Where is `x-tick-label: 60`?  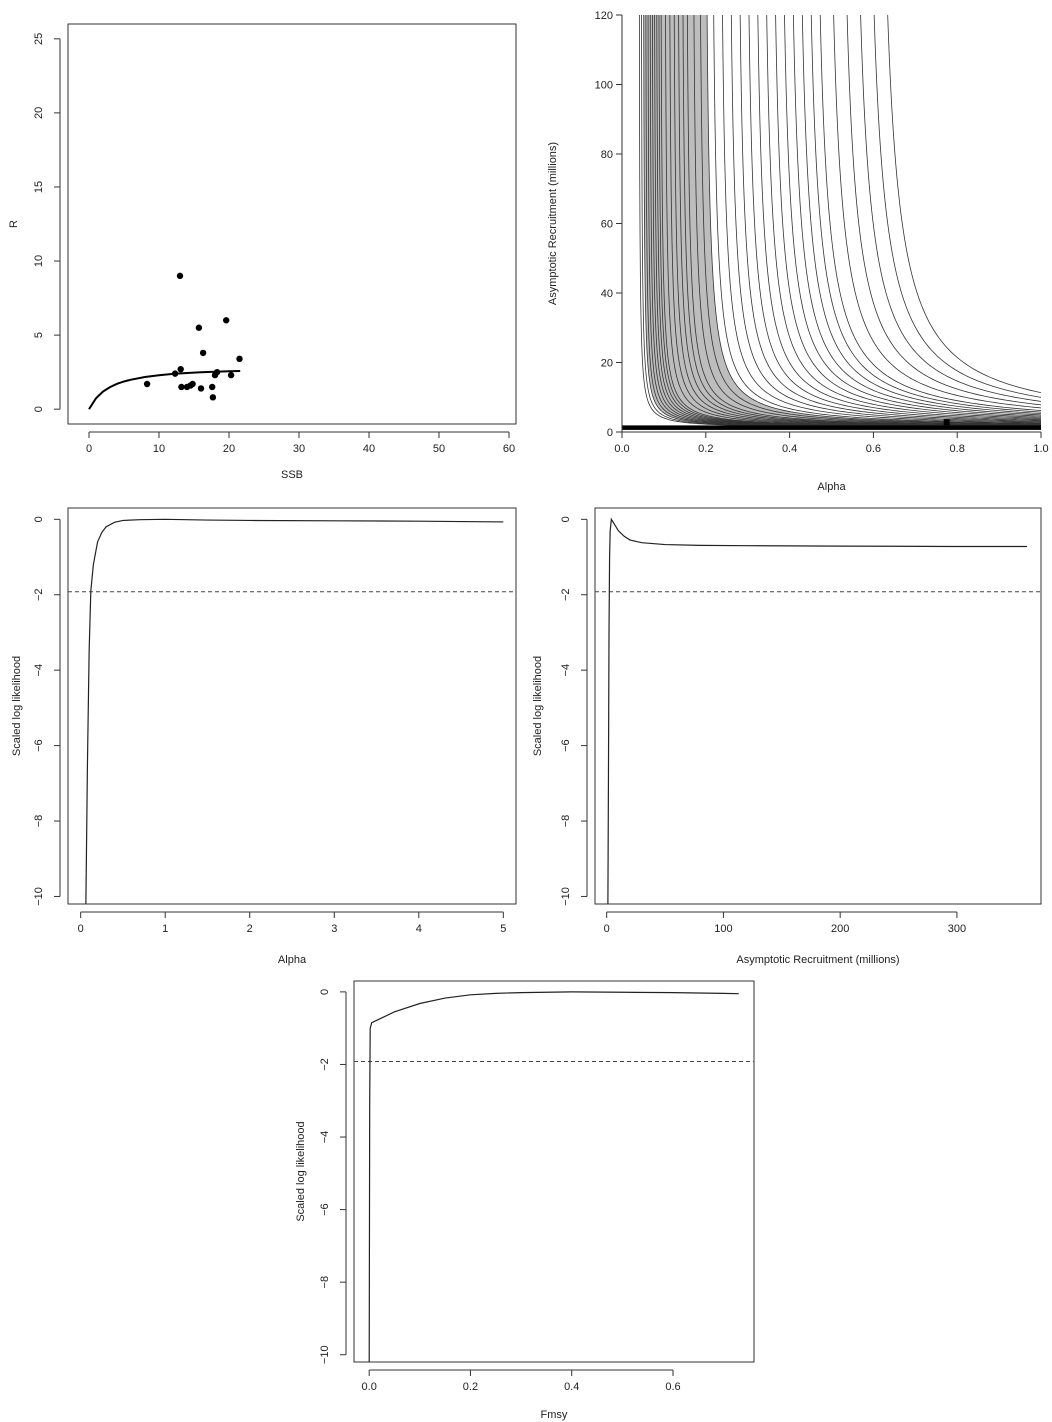
x-tick-label: 60 is located at coordinates (509, 449).